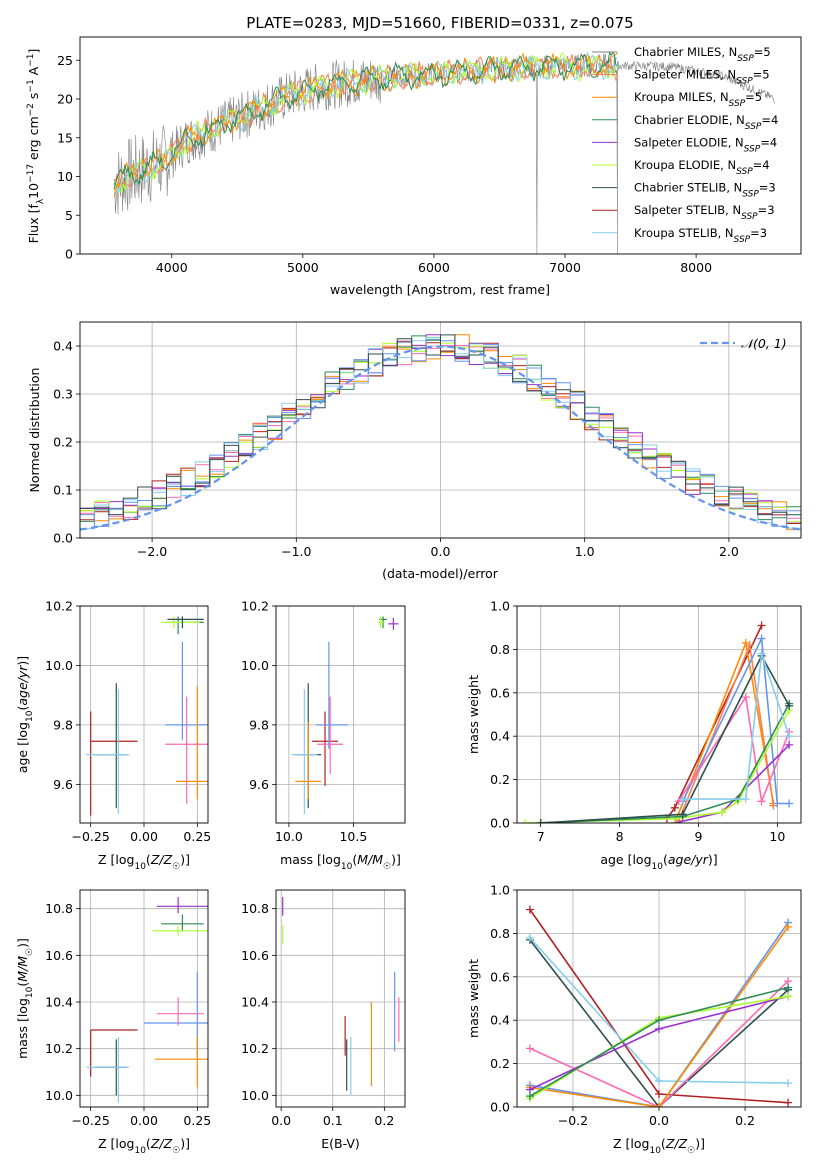 The width and height of the screenshot is (819, 1170). I want to click on x-axis-label: E(B-V), so click(340, 1143).